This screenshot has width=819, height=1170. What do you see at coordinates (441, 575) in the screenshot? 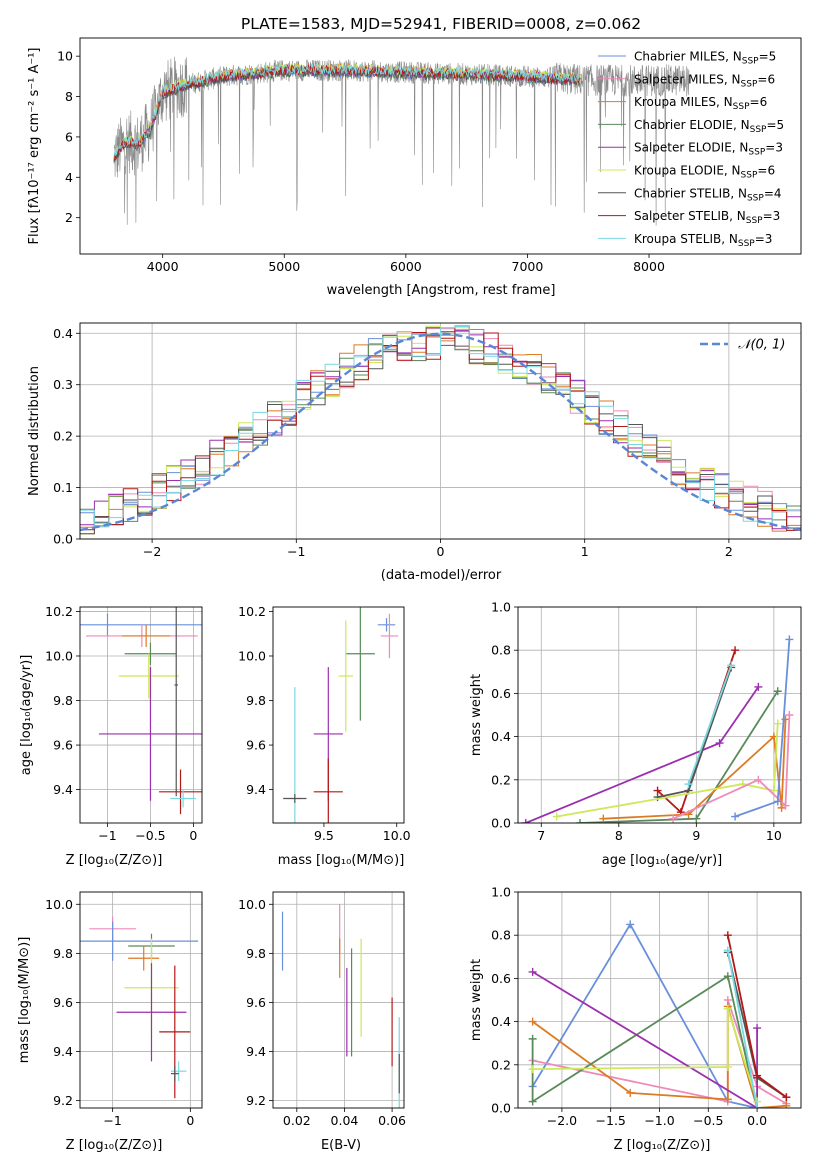
I see `residual-xlabel: (data-model)/error` at bounding box center [441, 575].